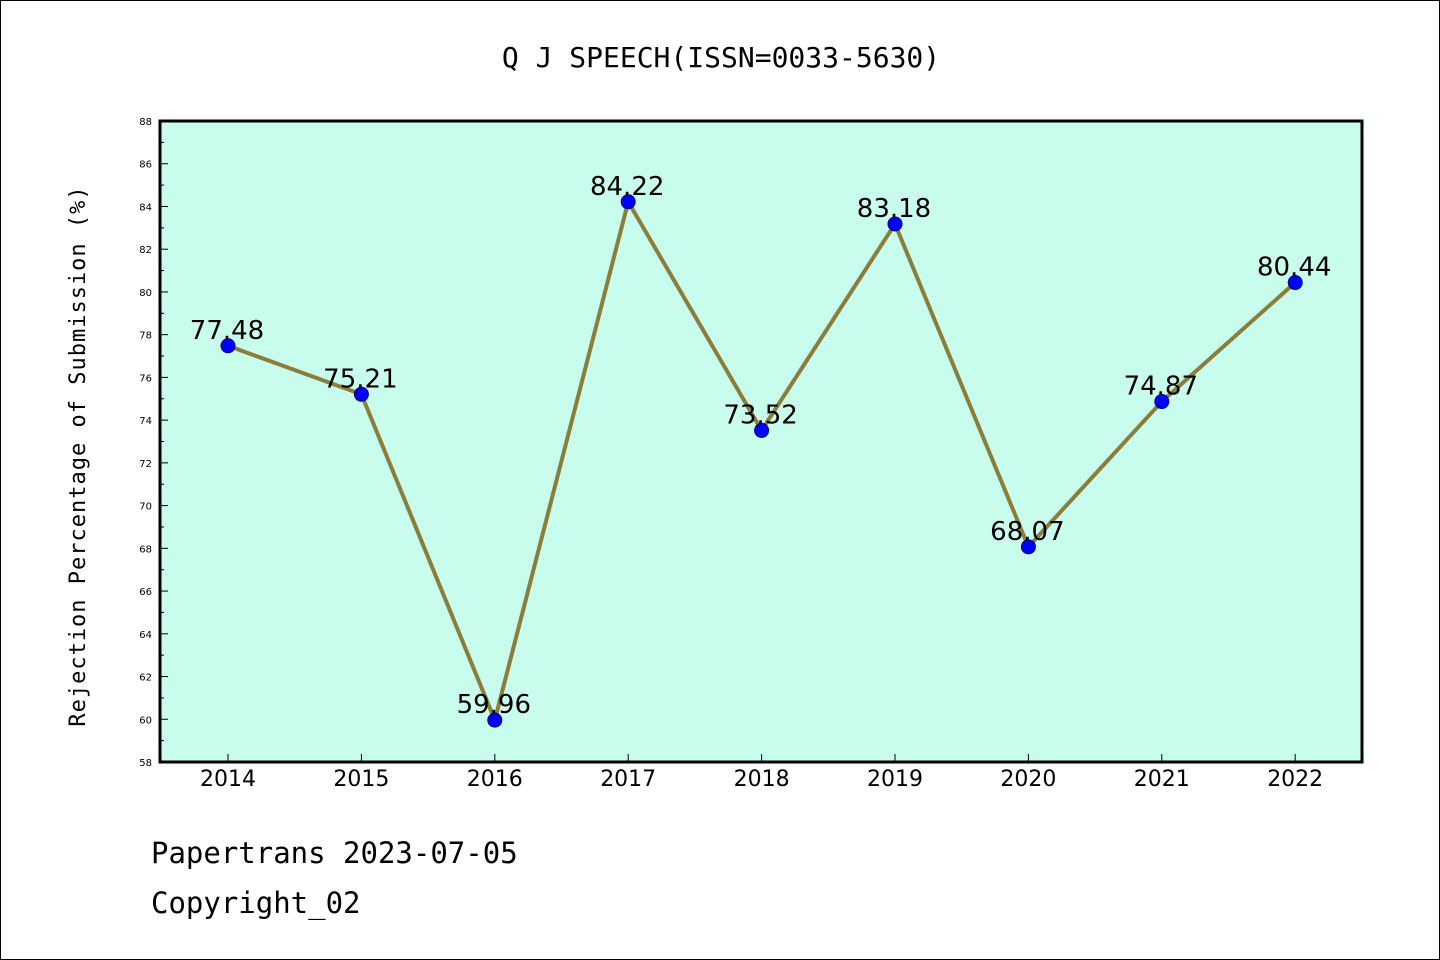  I want to click on data-value-label: 77.48, so click(227, 331).